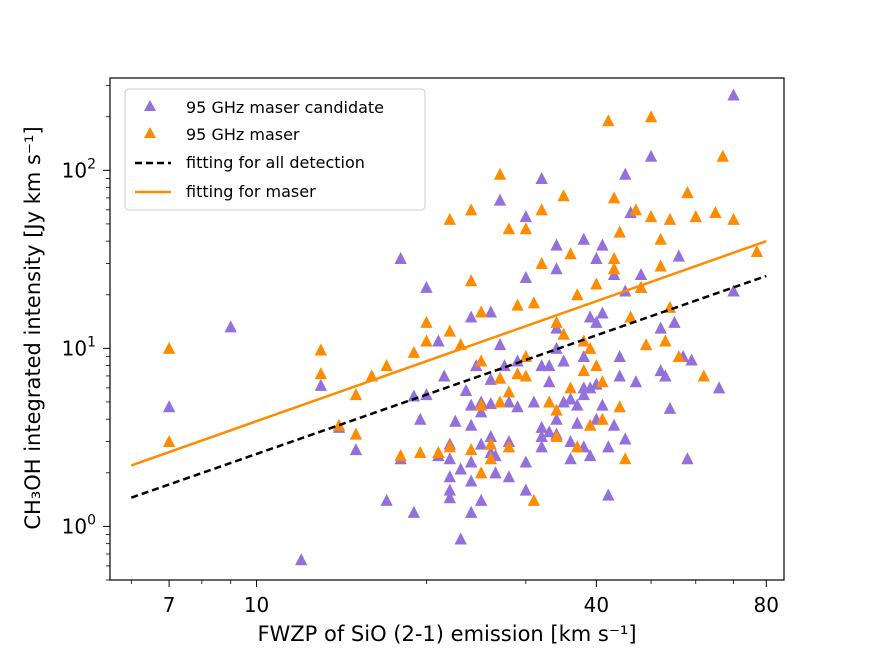  What do you see at coordinates (33, 327) in the screenshot?
I see `y-axis-label: CH₃OH integrated intensity [Jy km s⁻¹]` at bounding box center [33, 327].